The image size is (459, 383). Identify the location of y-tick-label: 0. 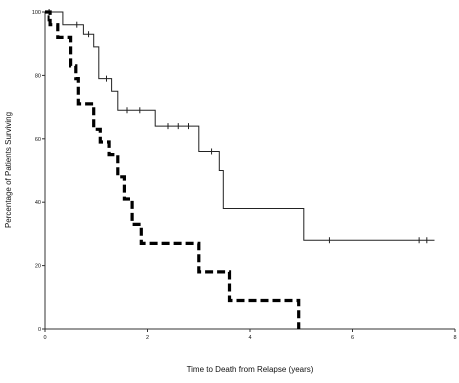
(39, 330).